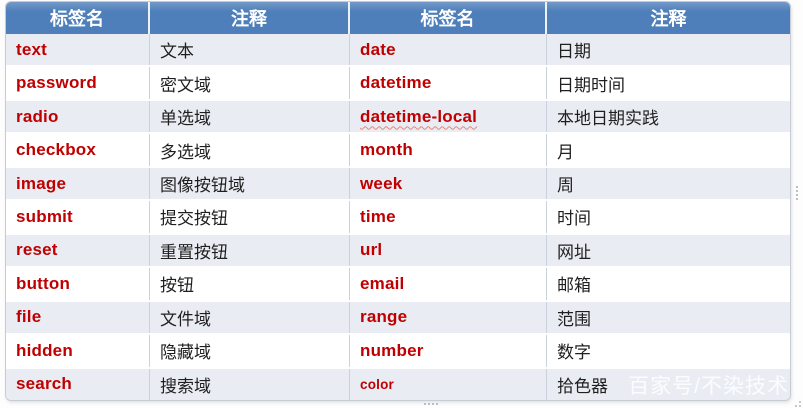  What do you see at coordinates (384, 317) in the screenshot?
I see `tag-name-cell: range` at bounding box center [384, 317].